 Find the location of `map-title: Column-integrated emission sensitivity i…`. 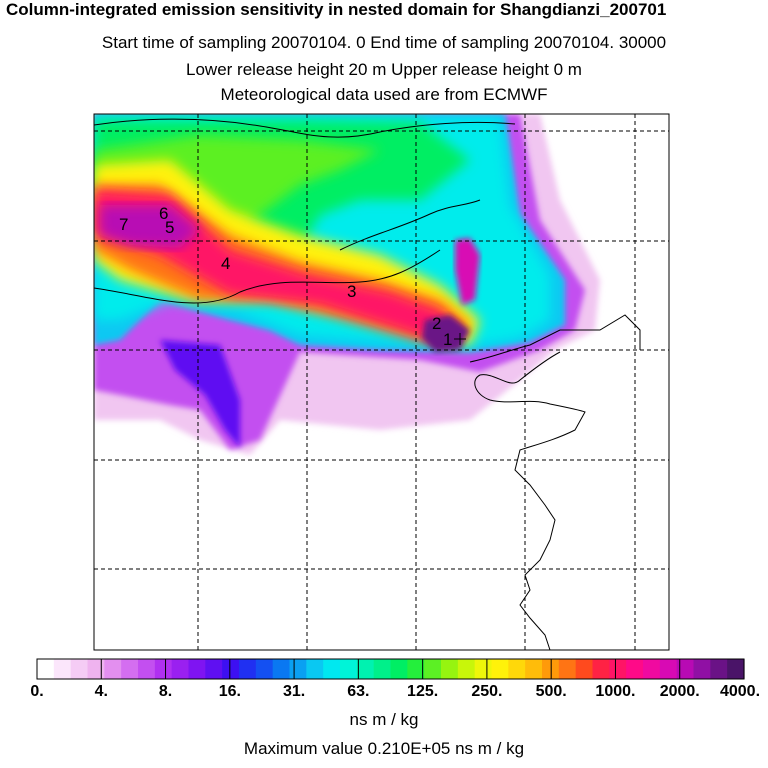

map-title: Column-integrated emission sensitivity i… is located at coordinates (336, 9).